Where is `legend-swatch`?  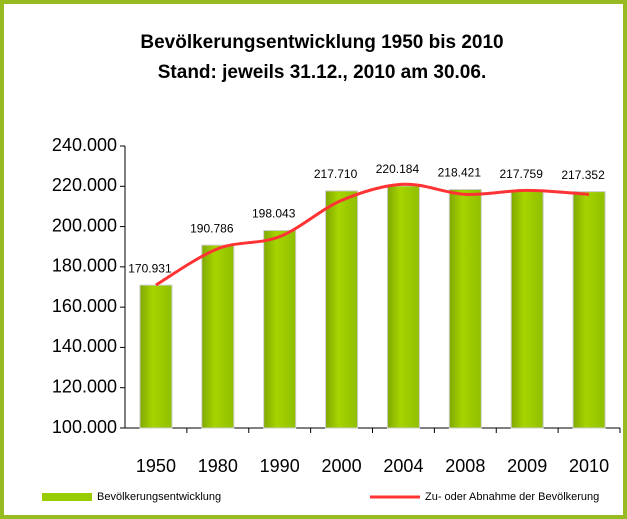 legend-swatch is located at coordinates (67, 497).